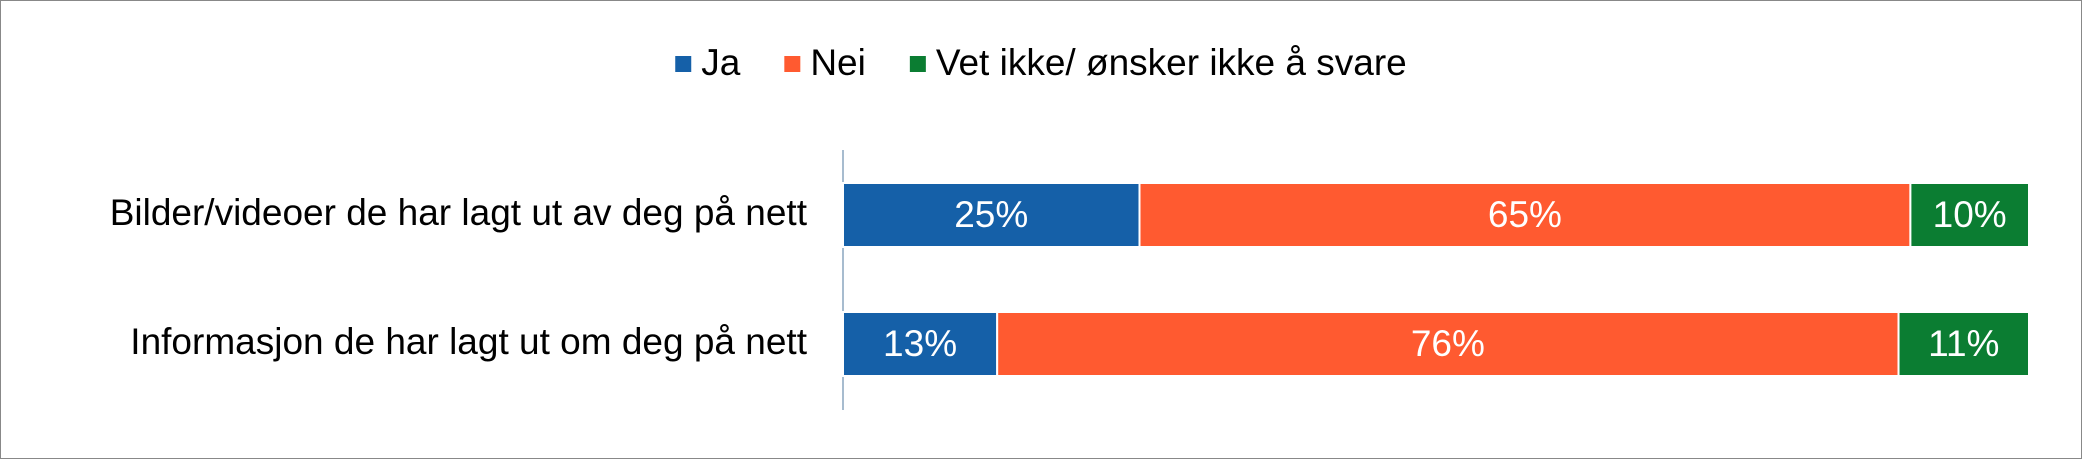 This screenshot has height=459, width=2082. I want to click on legend-label: Ja, so click(721, 62).